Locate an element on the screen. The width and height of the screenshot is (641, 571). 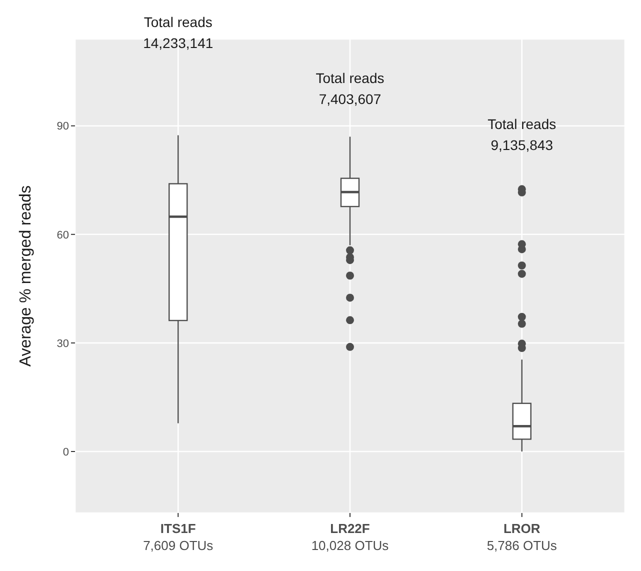
x-tick-label: LR22F 10,028 OTUs is located at coordinates (350, 537).